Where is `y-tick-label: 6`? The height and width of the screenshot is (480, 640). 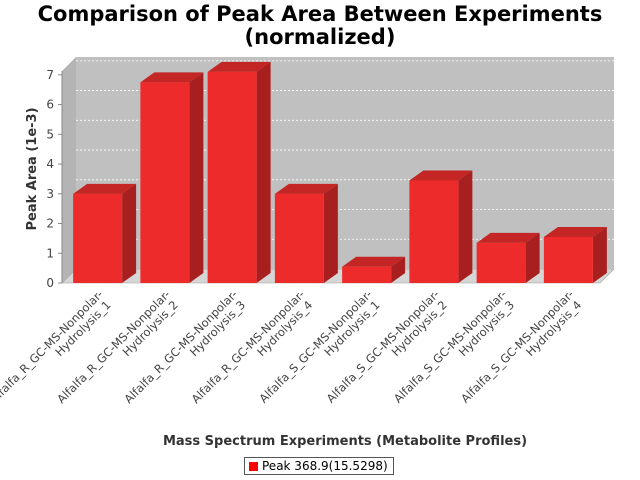 y-tick-label: 6 is located at coordinates (50, 105).